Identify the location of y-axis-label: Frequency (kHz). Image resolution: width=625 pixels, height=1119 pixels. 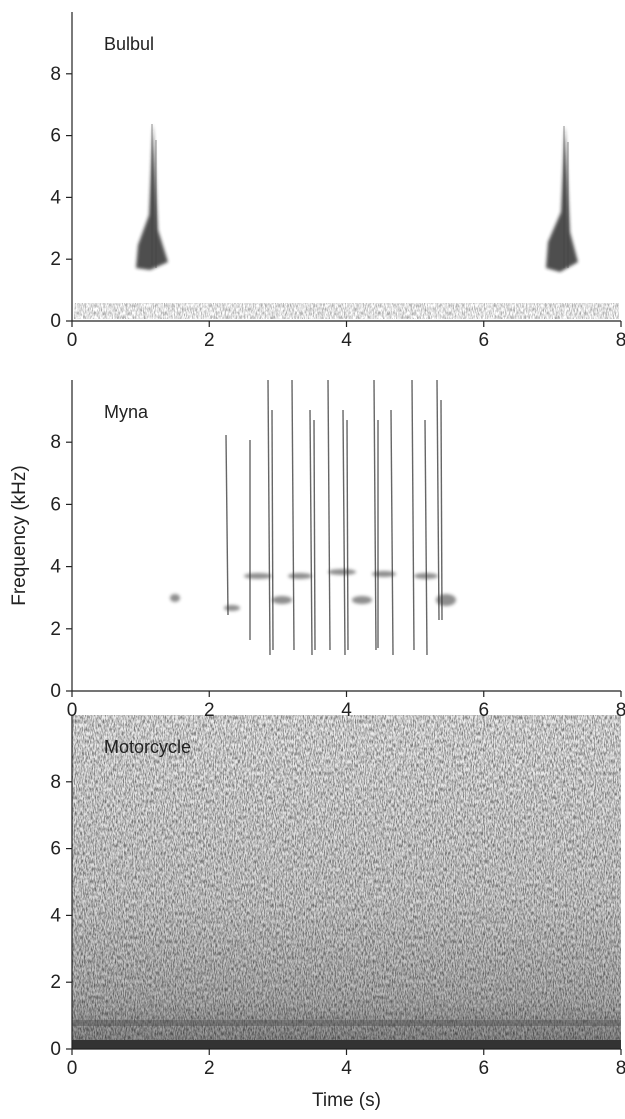
(19, 535).